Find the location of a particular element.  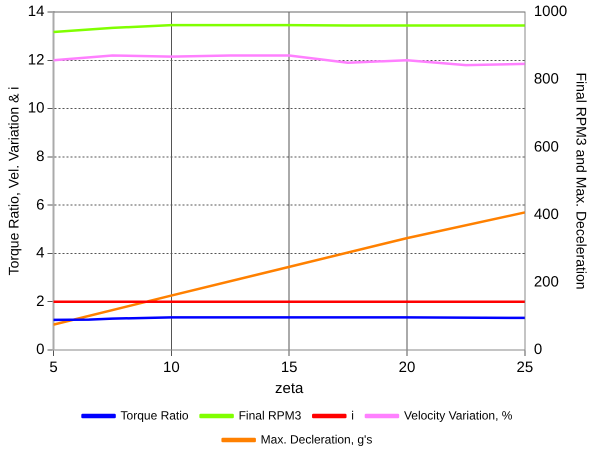

y2-axis-title: Final RPM3 and Max. Deceleration is located at coordinates (582, 181).